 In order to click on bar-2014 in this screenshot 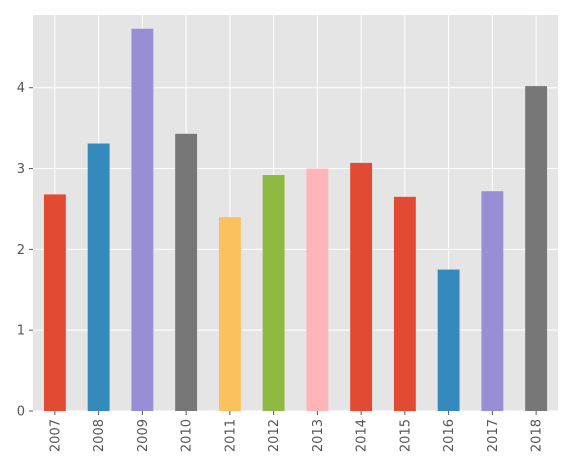, I will do `click(361, 286)`.